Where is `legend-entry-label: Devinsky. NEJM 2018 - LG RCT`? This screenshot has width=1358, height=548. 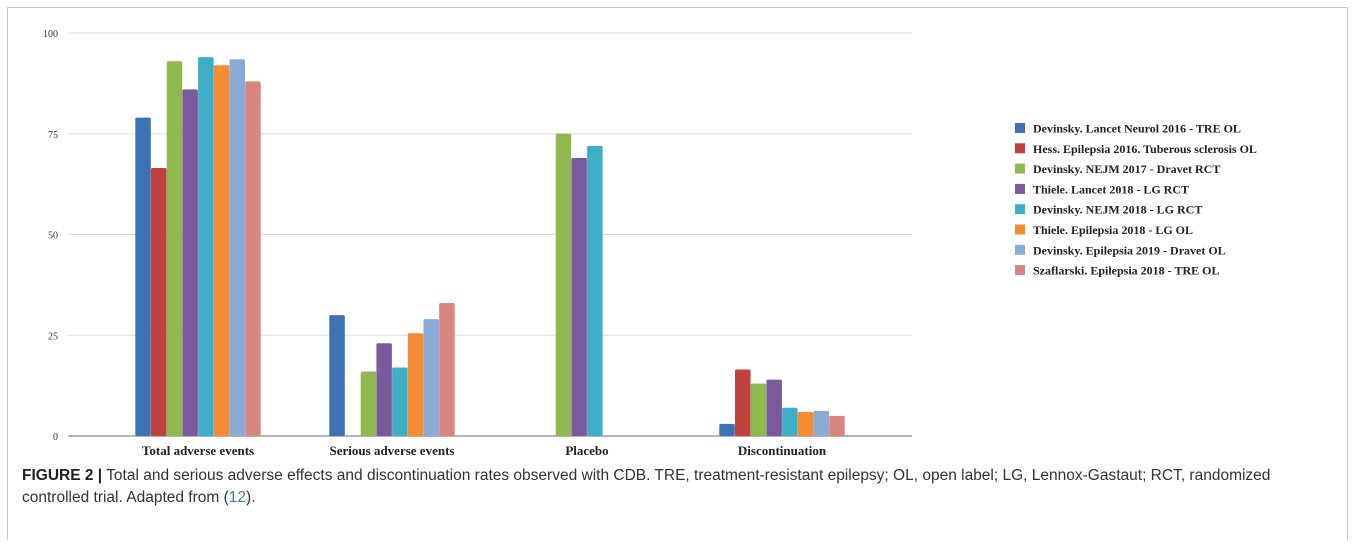
legend-entry-label: Devinsky. NEJM 2018 - LG RCT is located at coordinates (1117, 210).